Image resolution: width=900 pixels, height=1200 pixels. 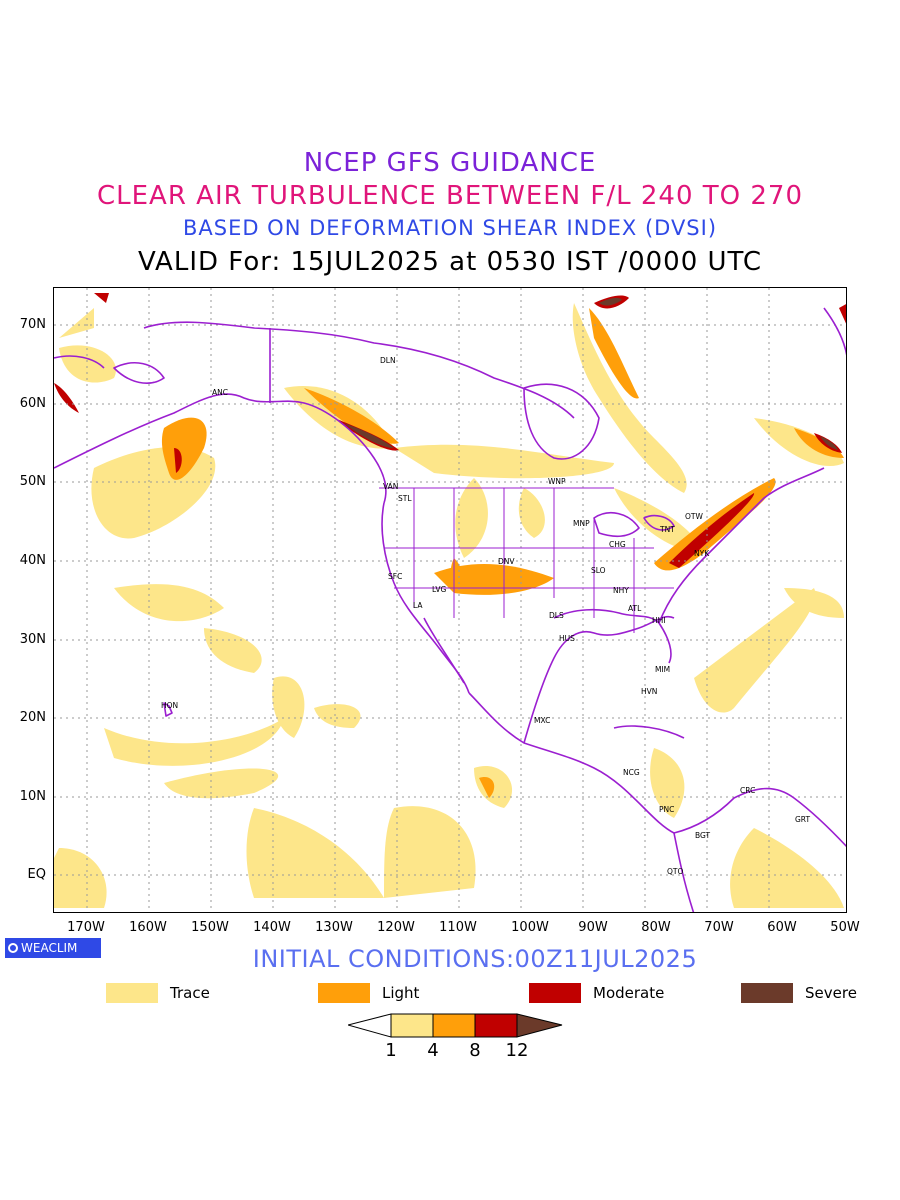 I want to click on lon-label-120w: 120W, so click(x=396, y=927).